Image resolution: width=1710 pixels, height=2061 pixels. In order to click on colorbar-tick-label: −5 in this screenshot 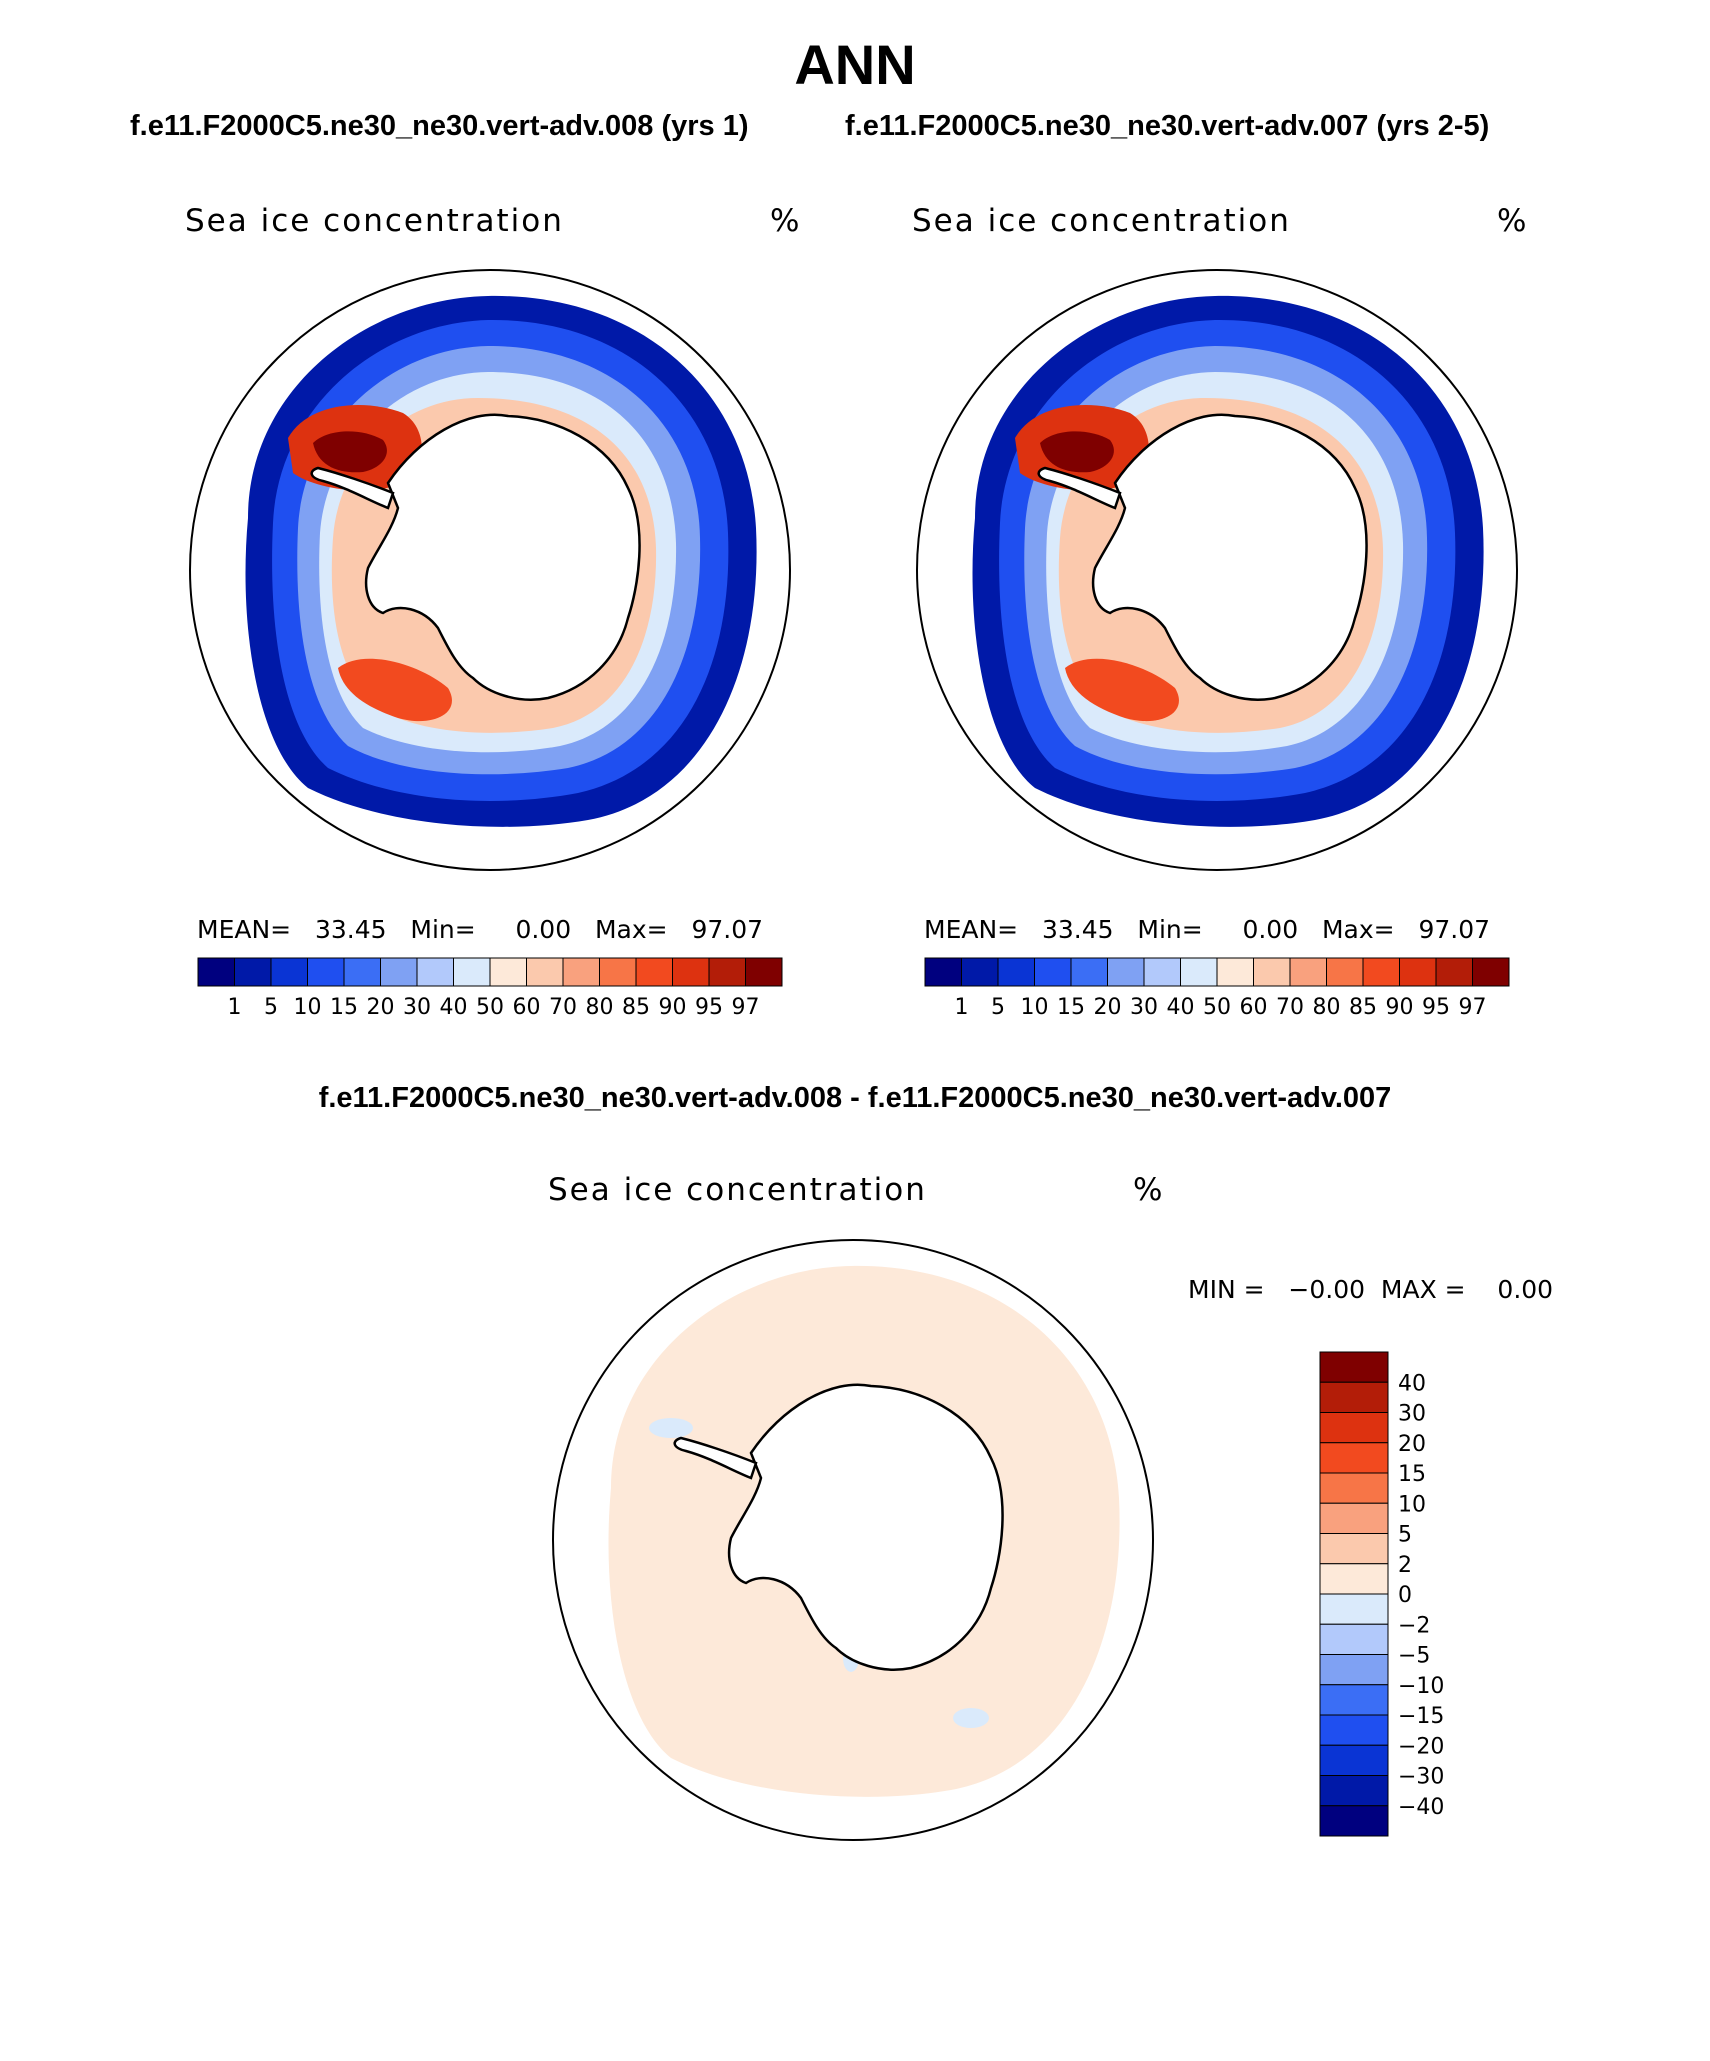, I will do `click(1414, 1656)`.